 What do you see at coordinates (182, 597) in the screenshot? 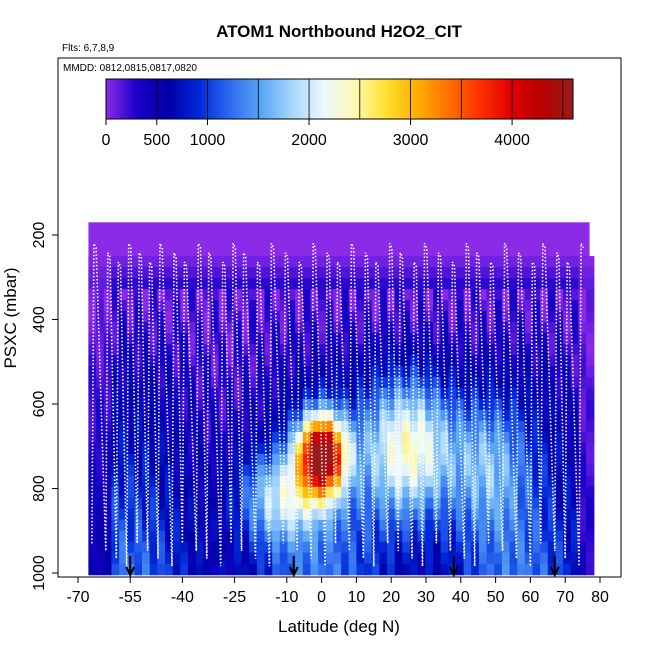
I see `x-tick-label: -40` at bounding box center [182, 597].